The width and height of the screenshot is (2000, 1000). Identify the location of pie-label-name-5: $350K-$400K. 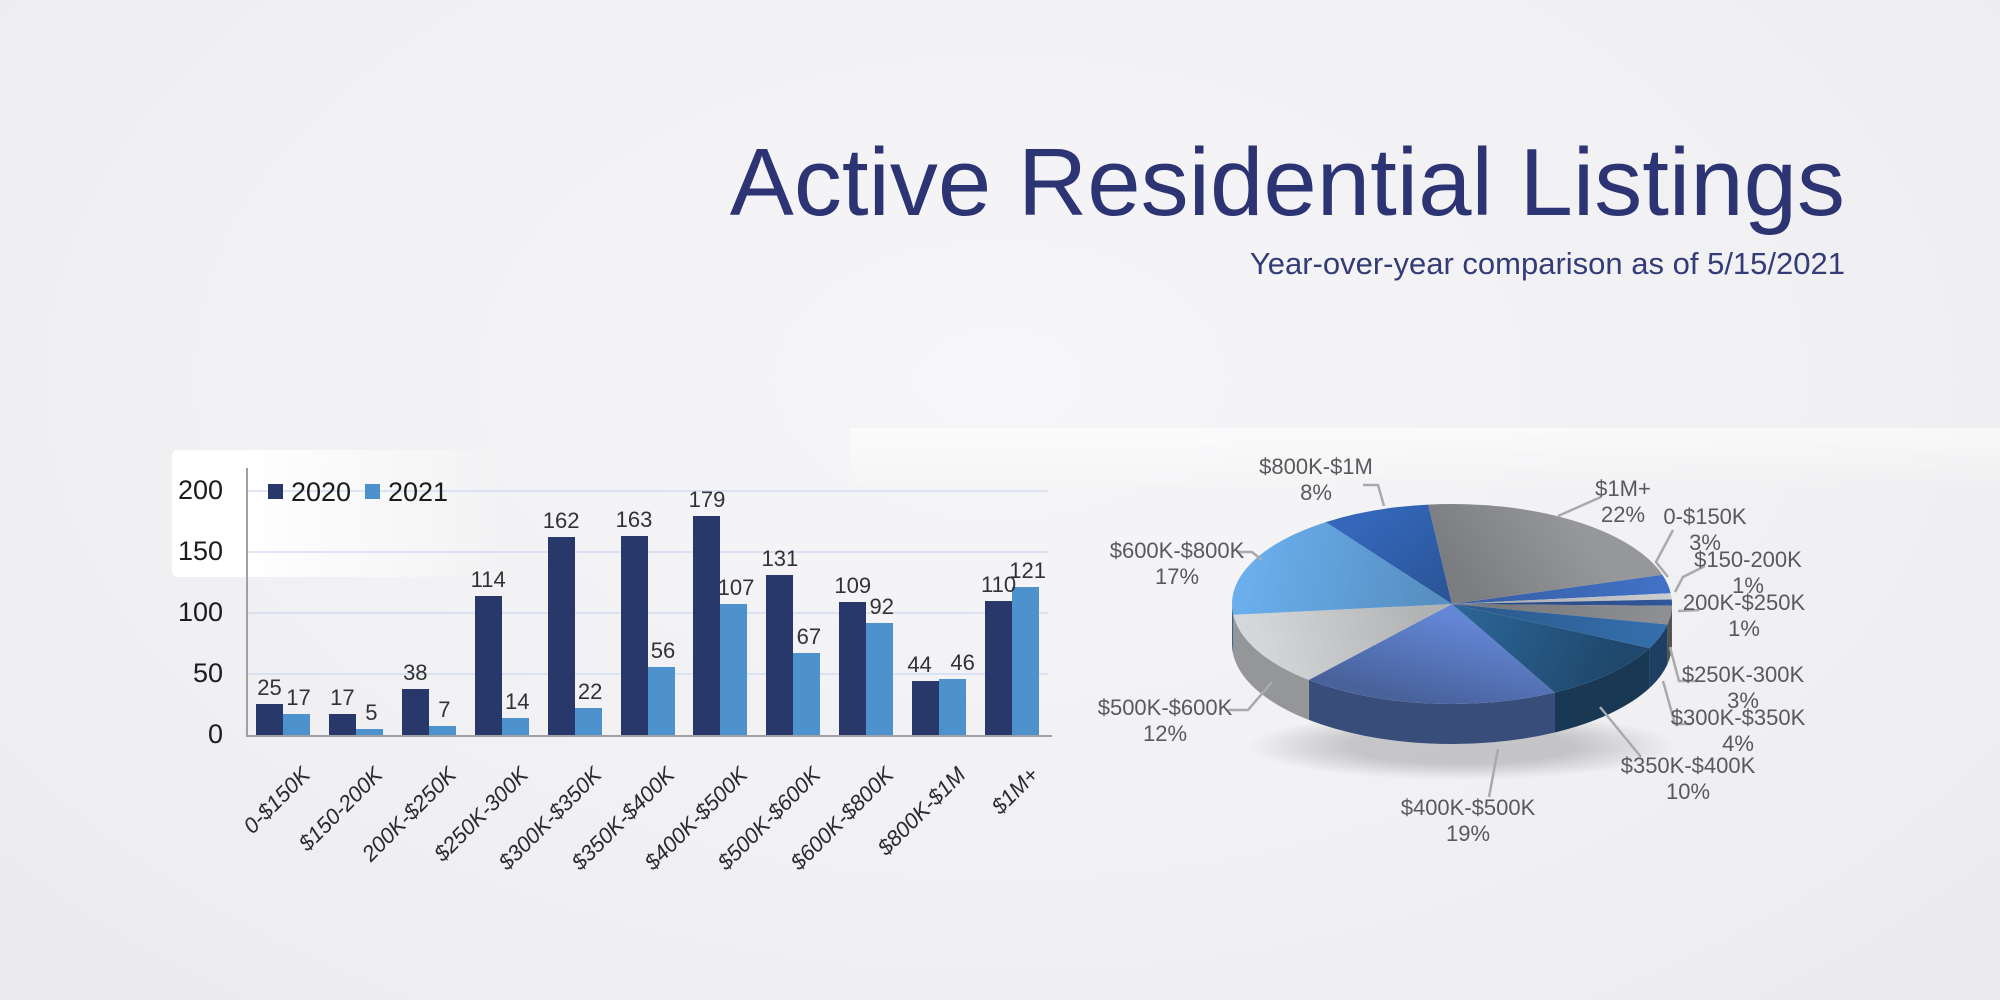
(1688, 765).